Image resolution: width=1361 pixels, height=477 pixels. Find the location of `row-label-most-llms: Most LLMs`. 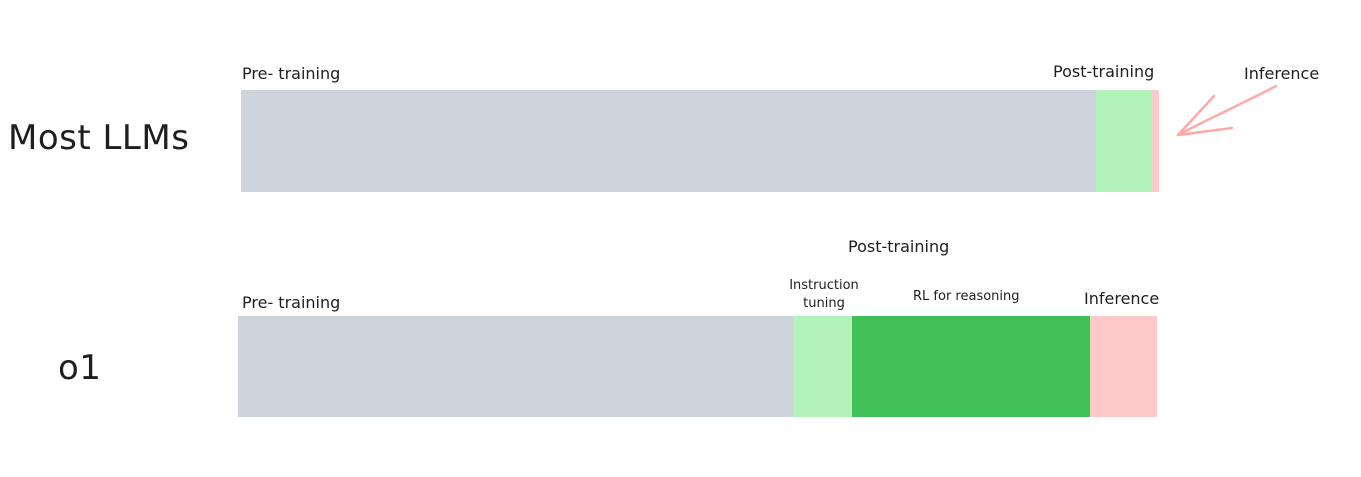

row-label-most-llms: Most LLMs is located at coordinates (99, 138).